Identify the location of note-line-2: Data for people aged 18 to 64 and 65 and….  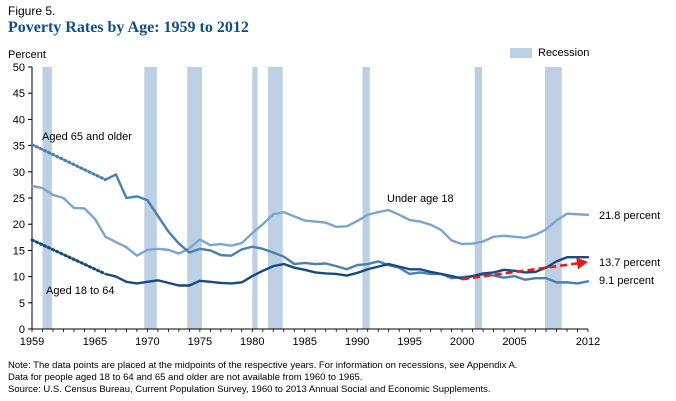
(185, 377).